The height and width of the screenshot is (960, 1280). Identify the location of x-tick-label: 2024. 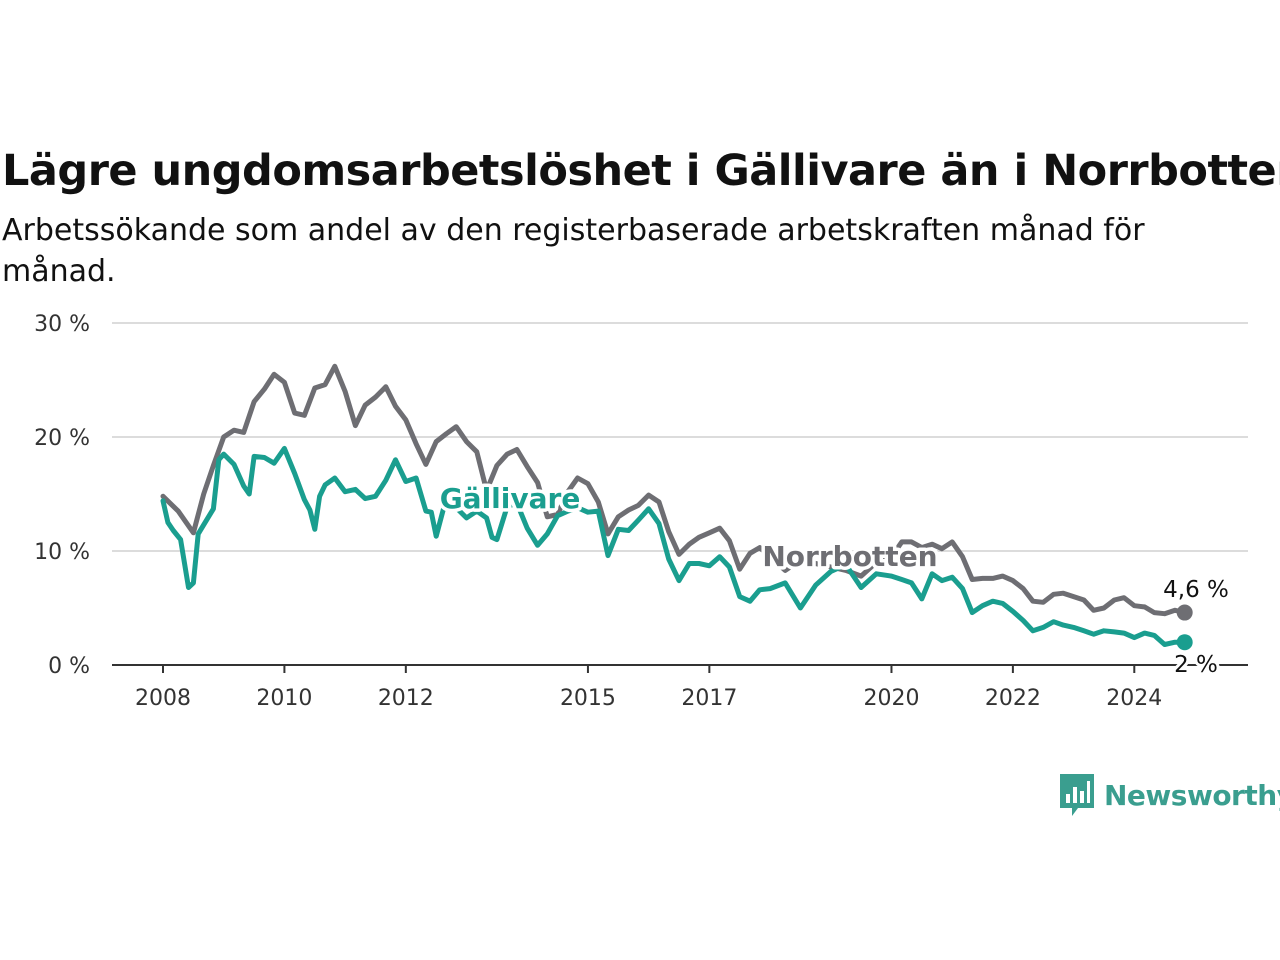
(1134, 698).